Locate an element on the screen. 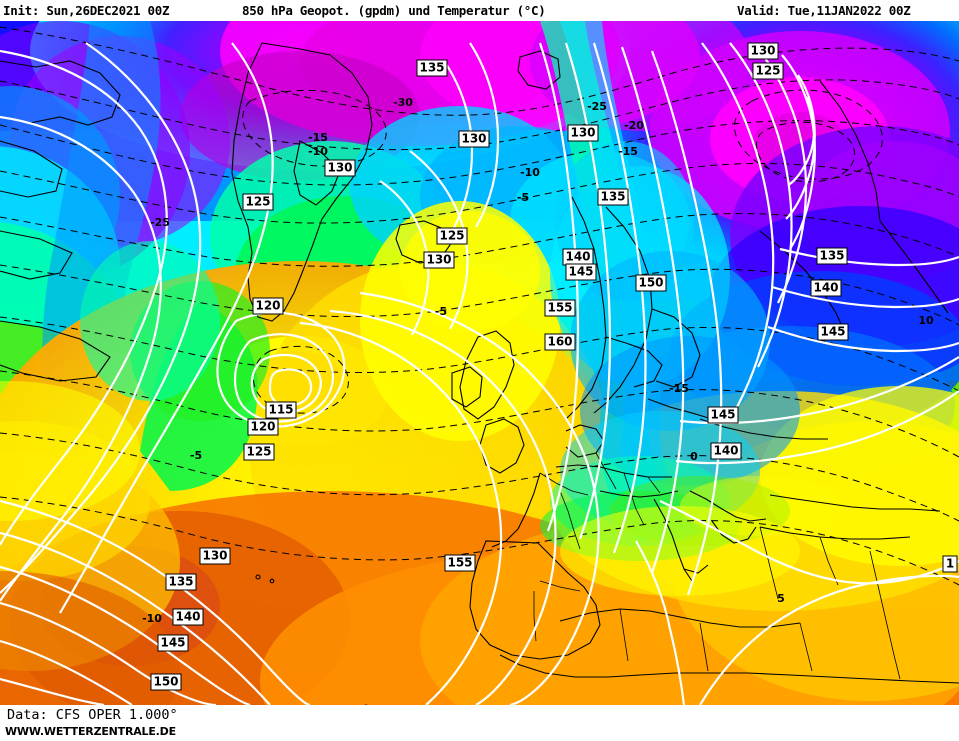 The height and width of the screenshot is (741, 959). data-source-label: Data: CFS OPER 1.000° is located at coordinates (92, 715).